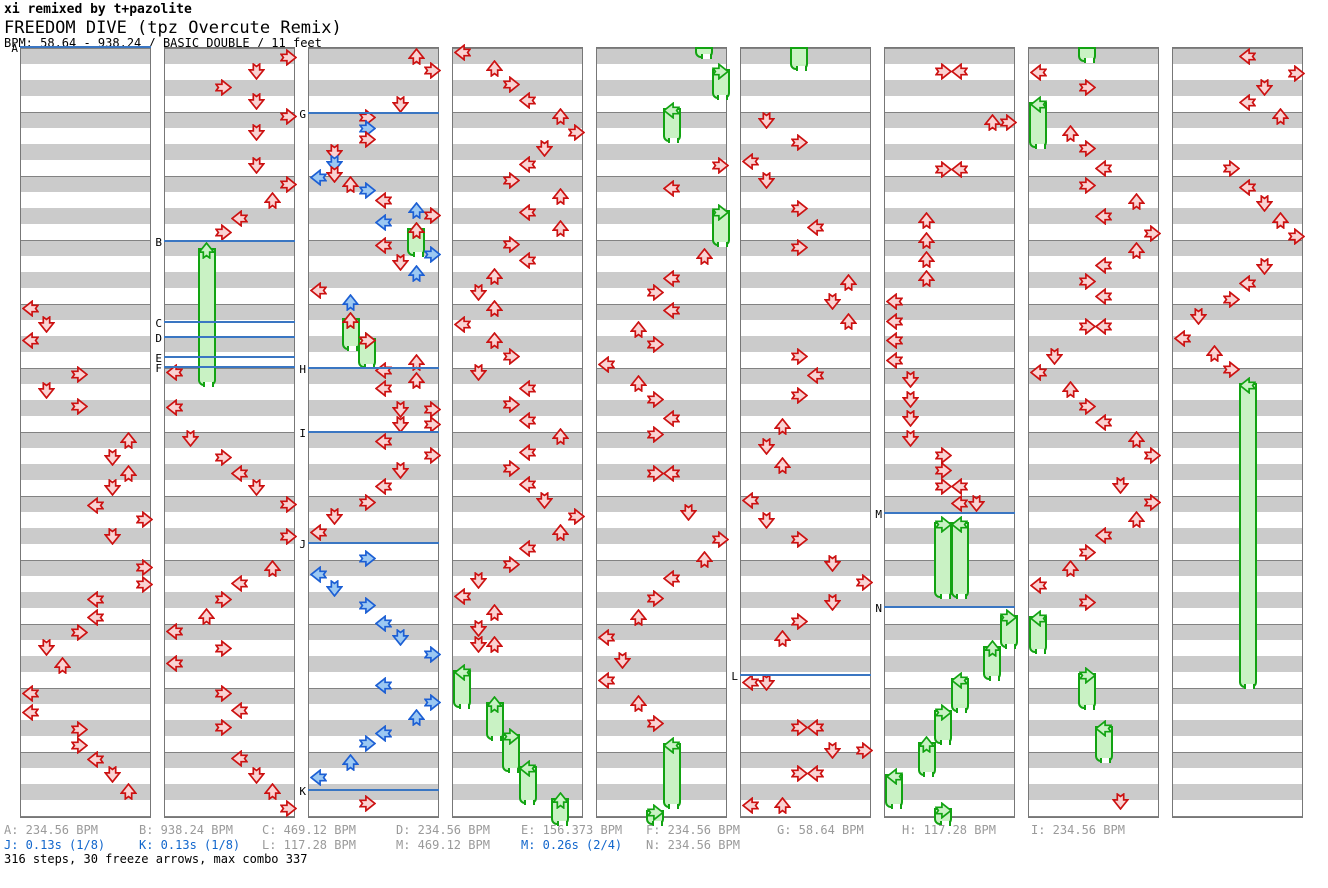 Image resolution: width=1328 pixels, height=888 pixels. Describe the element at coordinates (1078, 830) in the screenshot. I see `legend-entry-I: I: 234.56 BPM` at that location.